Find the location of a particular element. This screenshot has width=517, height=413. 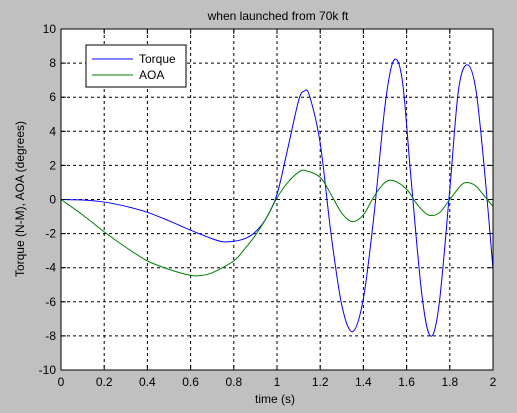

x-tick-label: 0.4 is located at coordinates (147, 382).